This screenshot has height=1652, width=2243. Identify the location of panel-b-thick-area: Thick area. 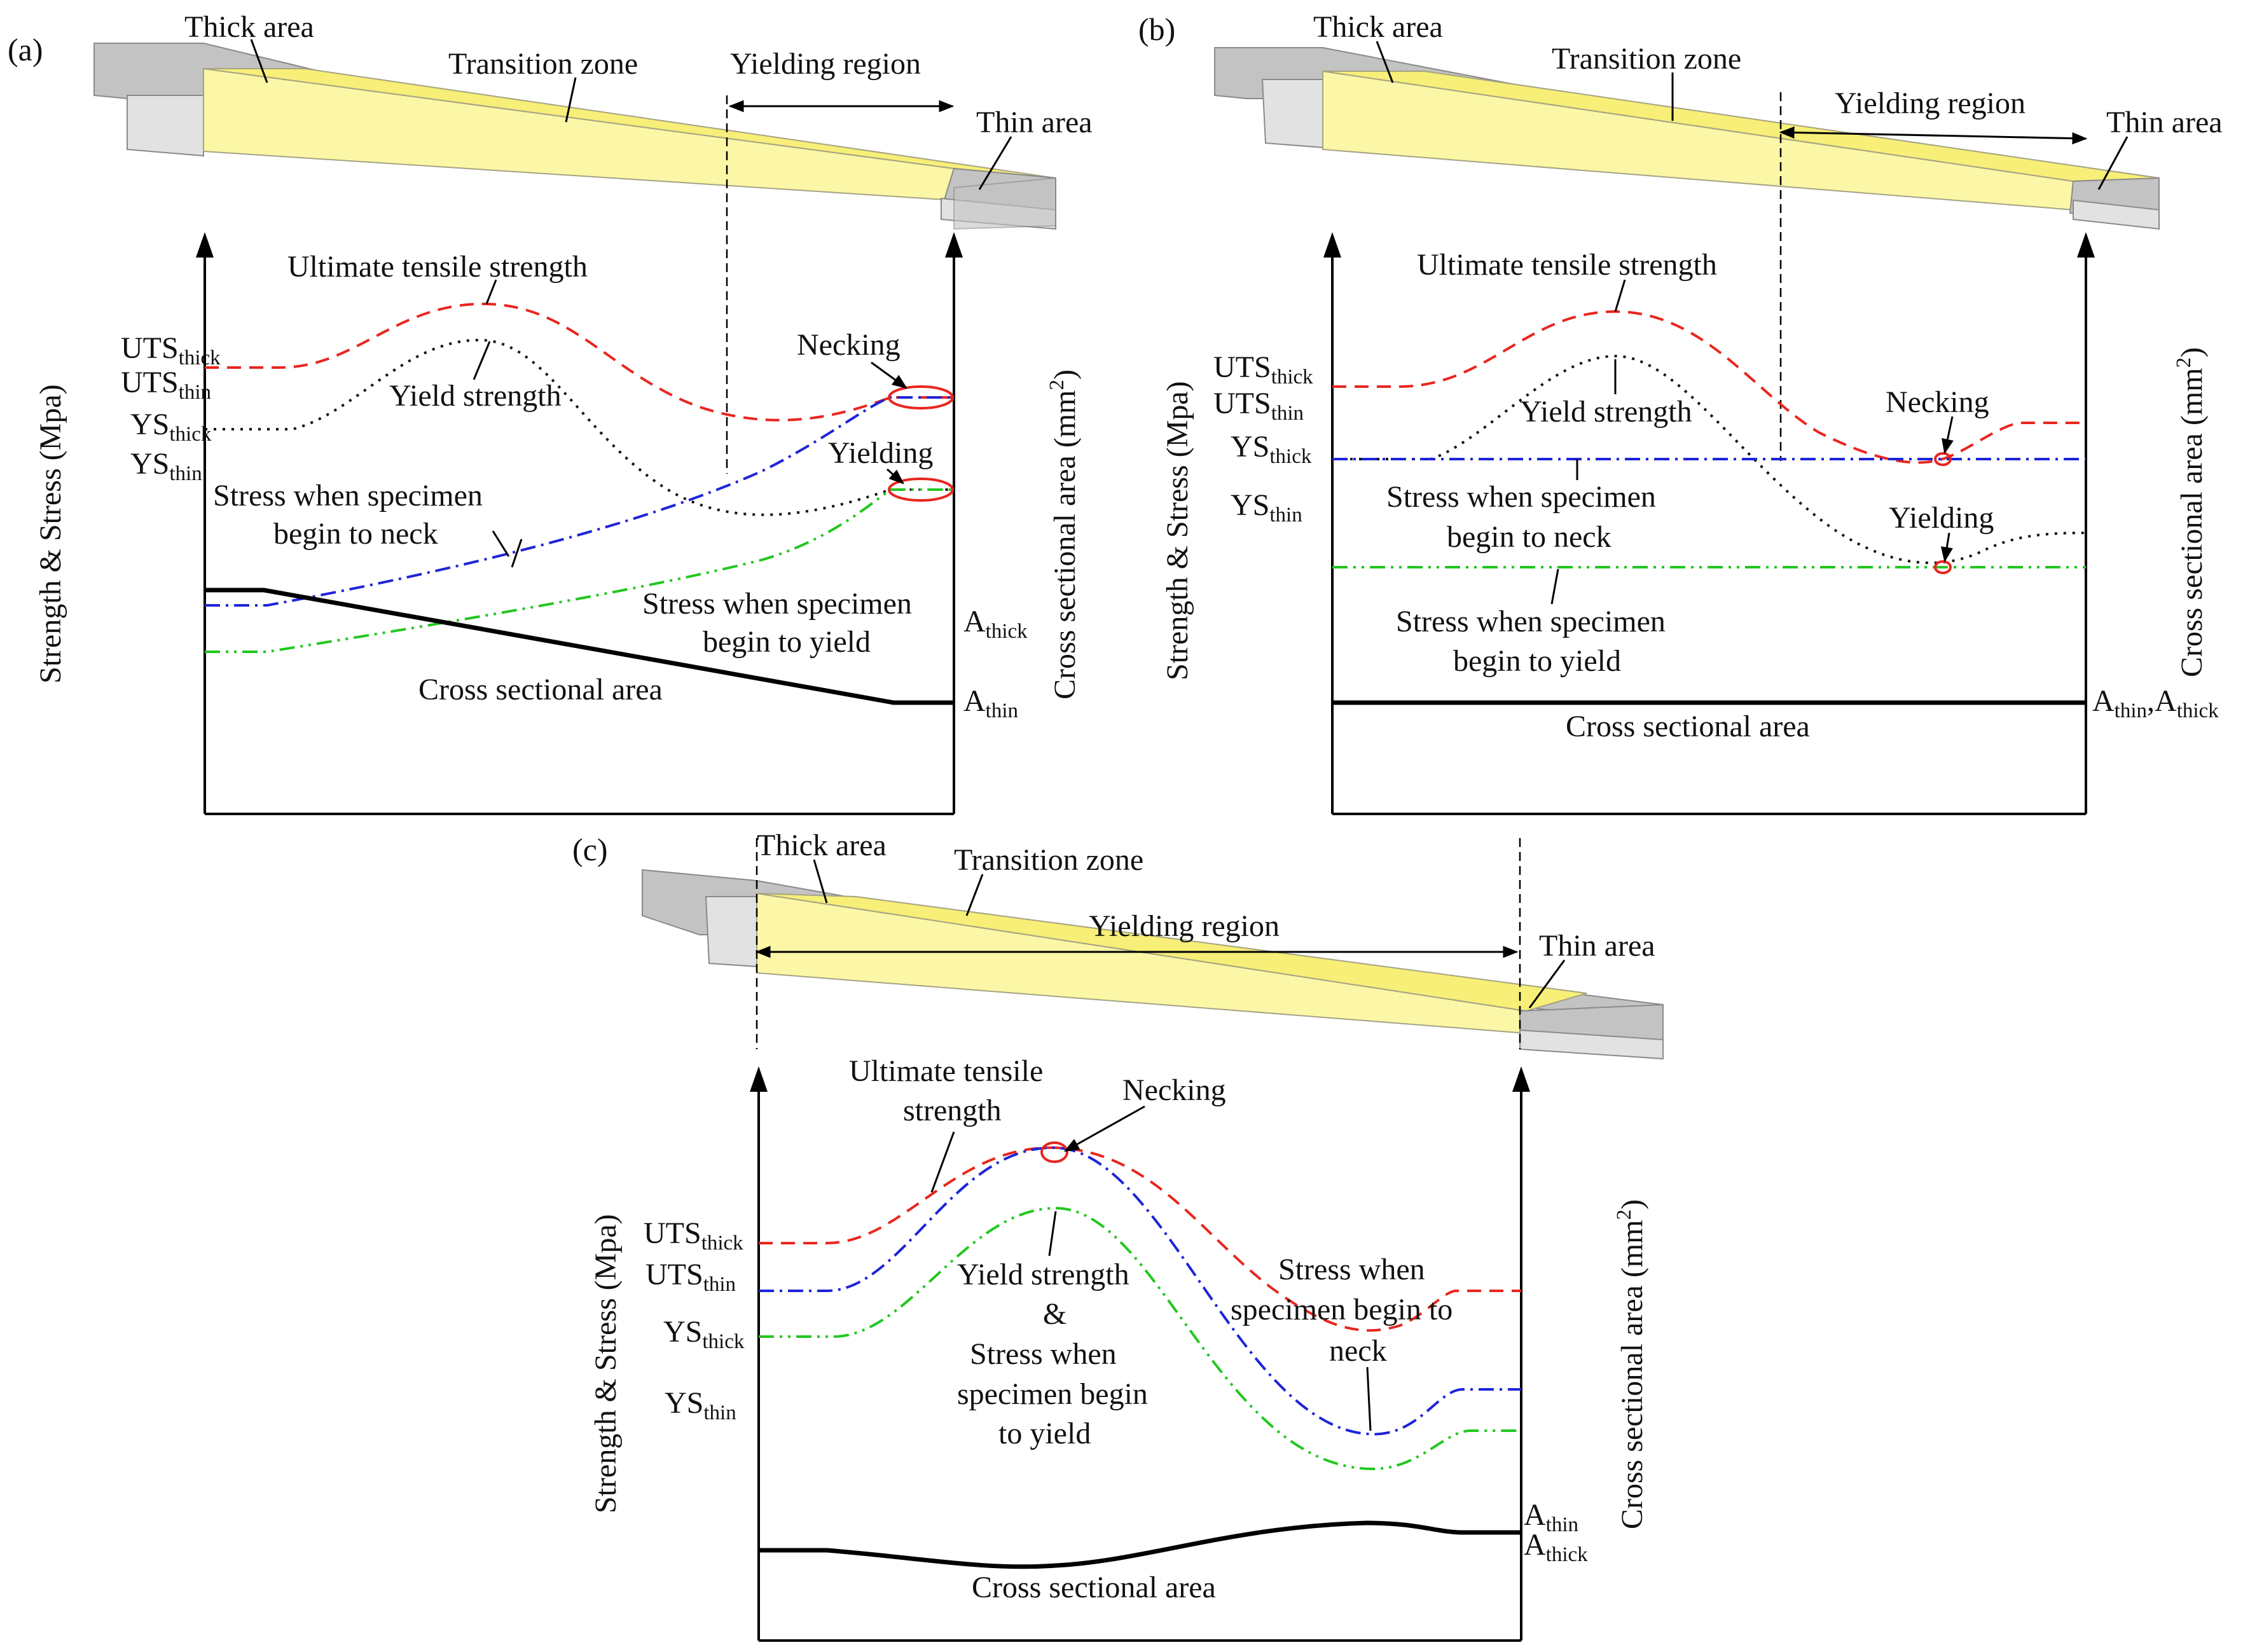
(1378, 27).